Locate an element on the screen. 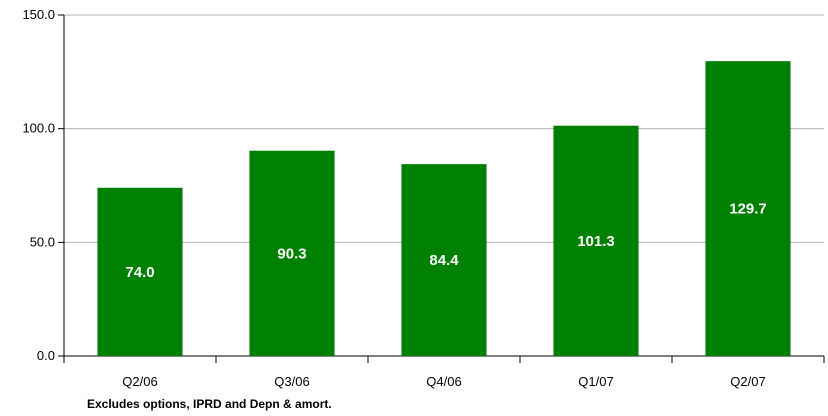 This screenshot has width=828, height=416. x-category-label: Q2/07 is located at coordinates (747, 381).